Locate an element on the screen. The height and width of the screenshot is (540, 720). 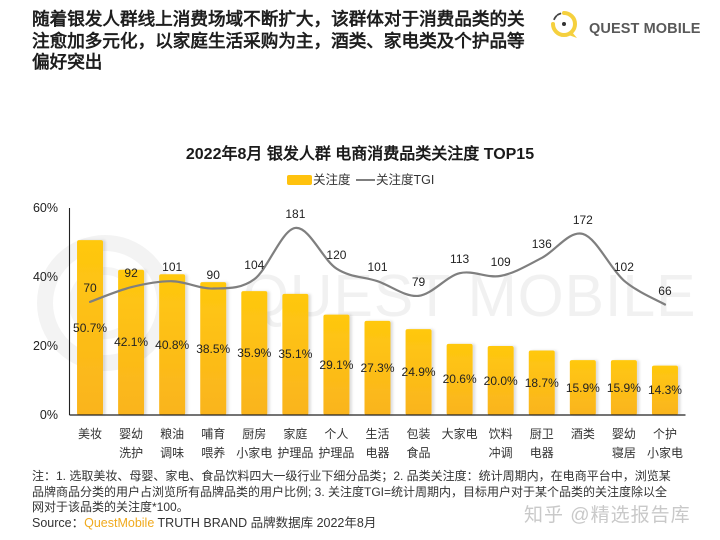
source-label: Source： is located at coordinates (58, 523).